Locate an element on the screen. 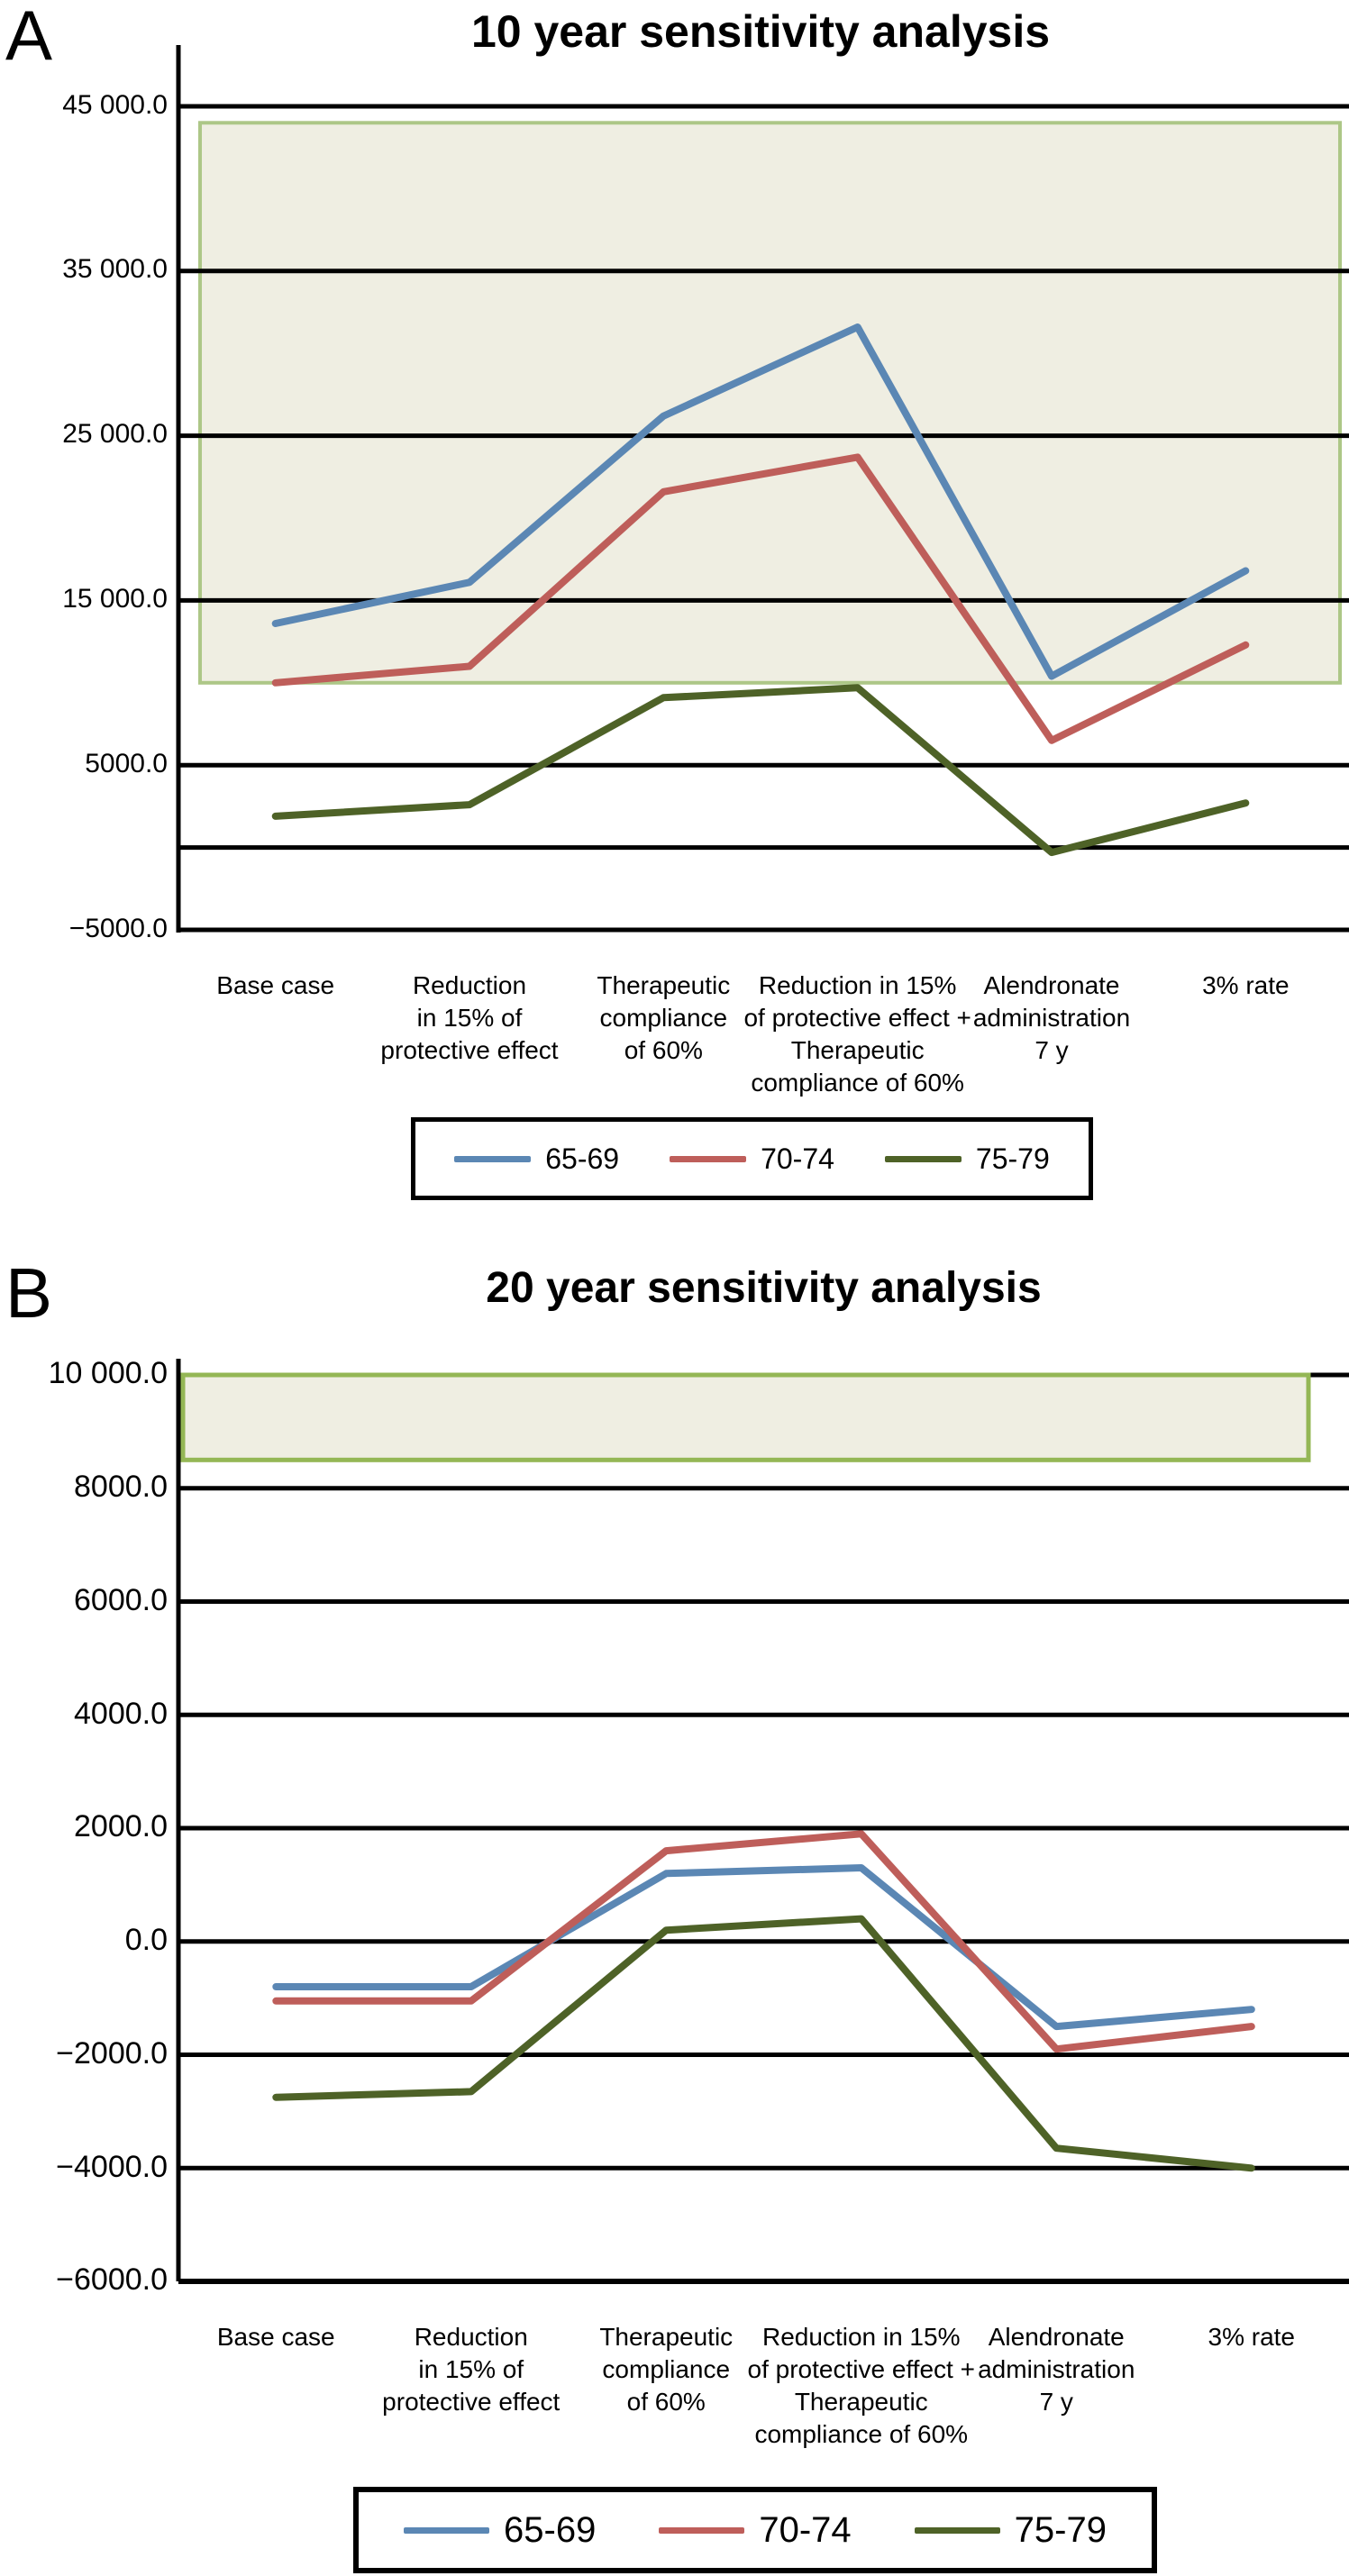  y-tick-label: −5000.0 is located at coordinates (118, 928).